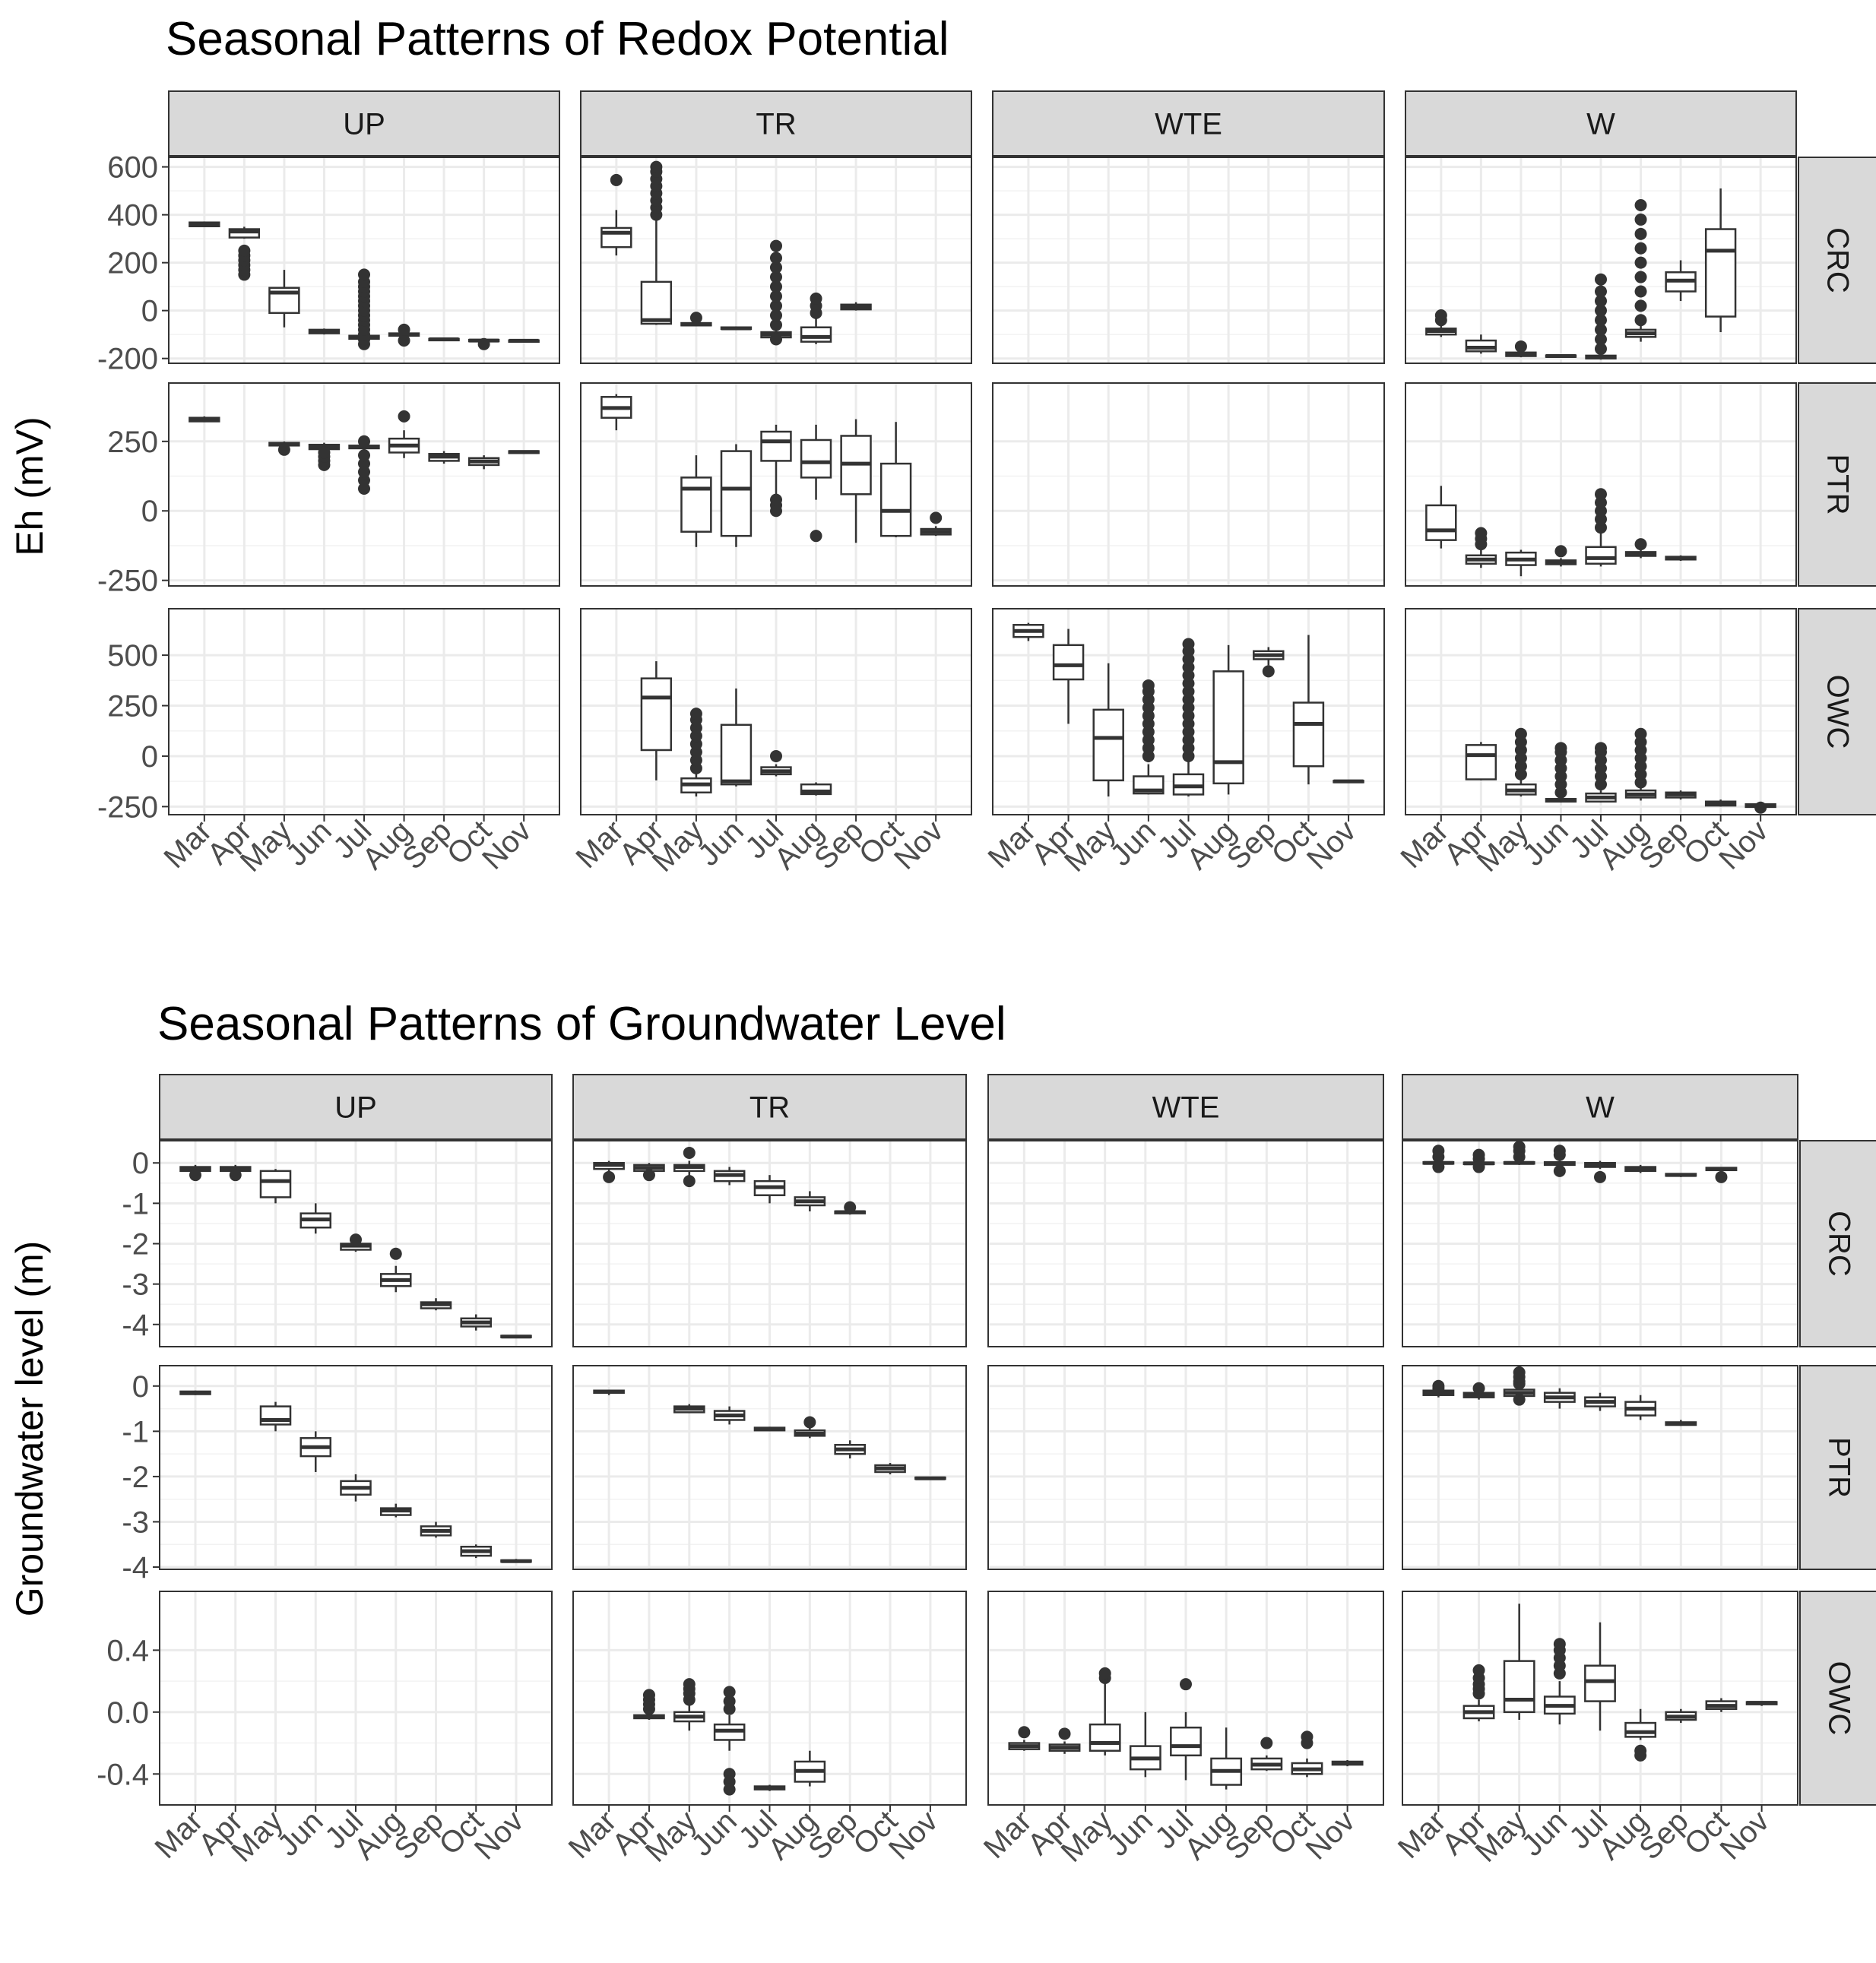 The image size is (1876, 1963). Describe the element at coordinates (355, 1108) in the screenshot. I see `facet-strip-label: UP` at that location.